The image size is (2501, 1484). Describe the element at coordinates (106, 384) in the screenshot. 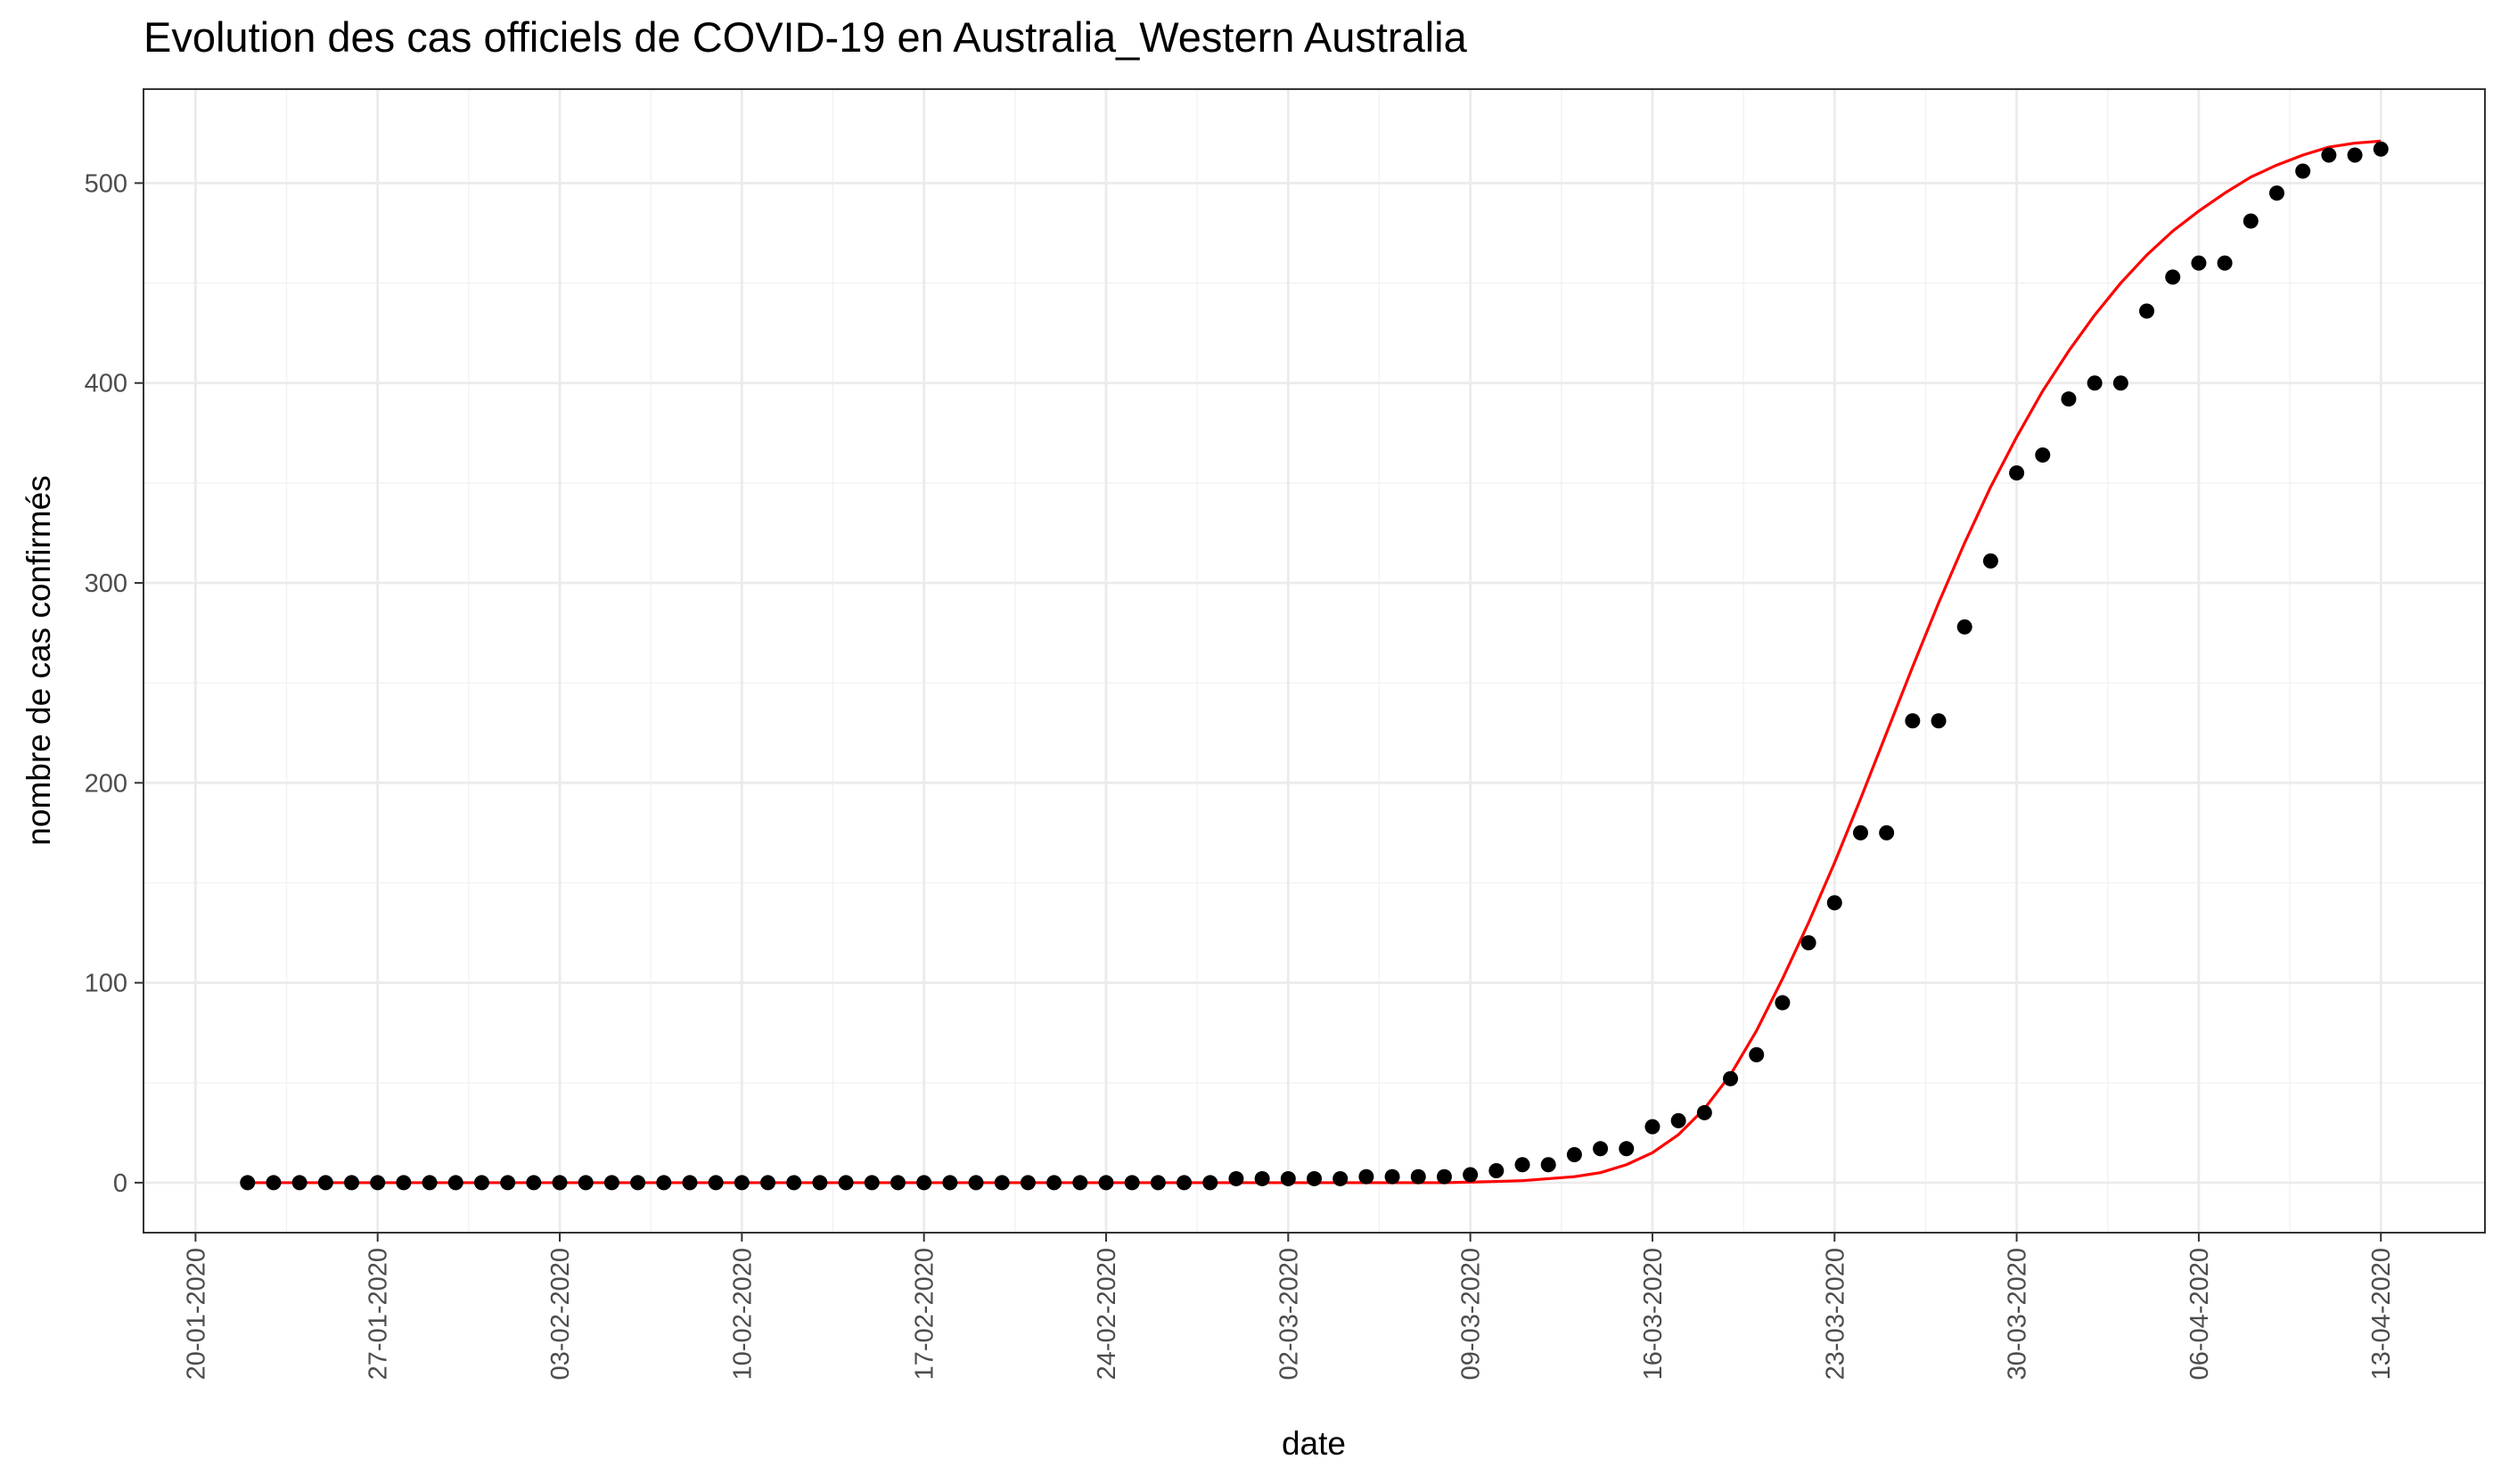

I see `y-tick-label: 400` at that location.